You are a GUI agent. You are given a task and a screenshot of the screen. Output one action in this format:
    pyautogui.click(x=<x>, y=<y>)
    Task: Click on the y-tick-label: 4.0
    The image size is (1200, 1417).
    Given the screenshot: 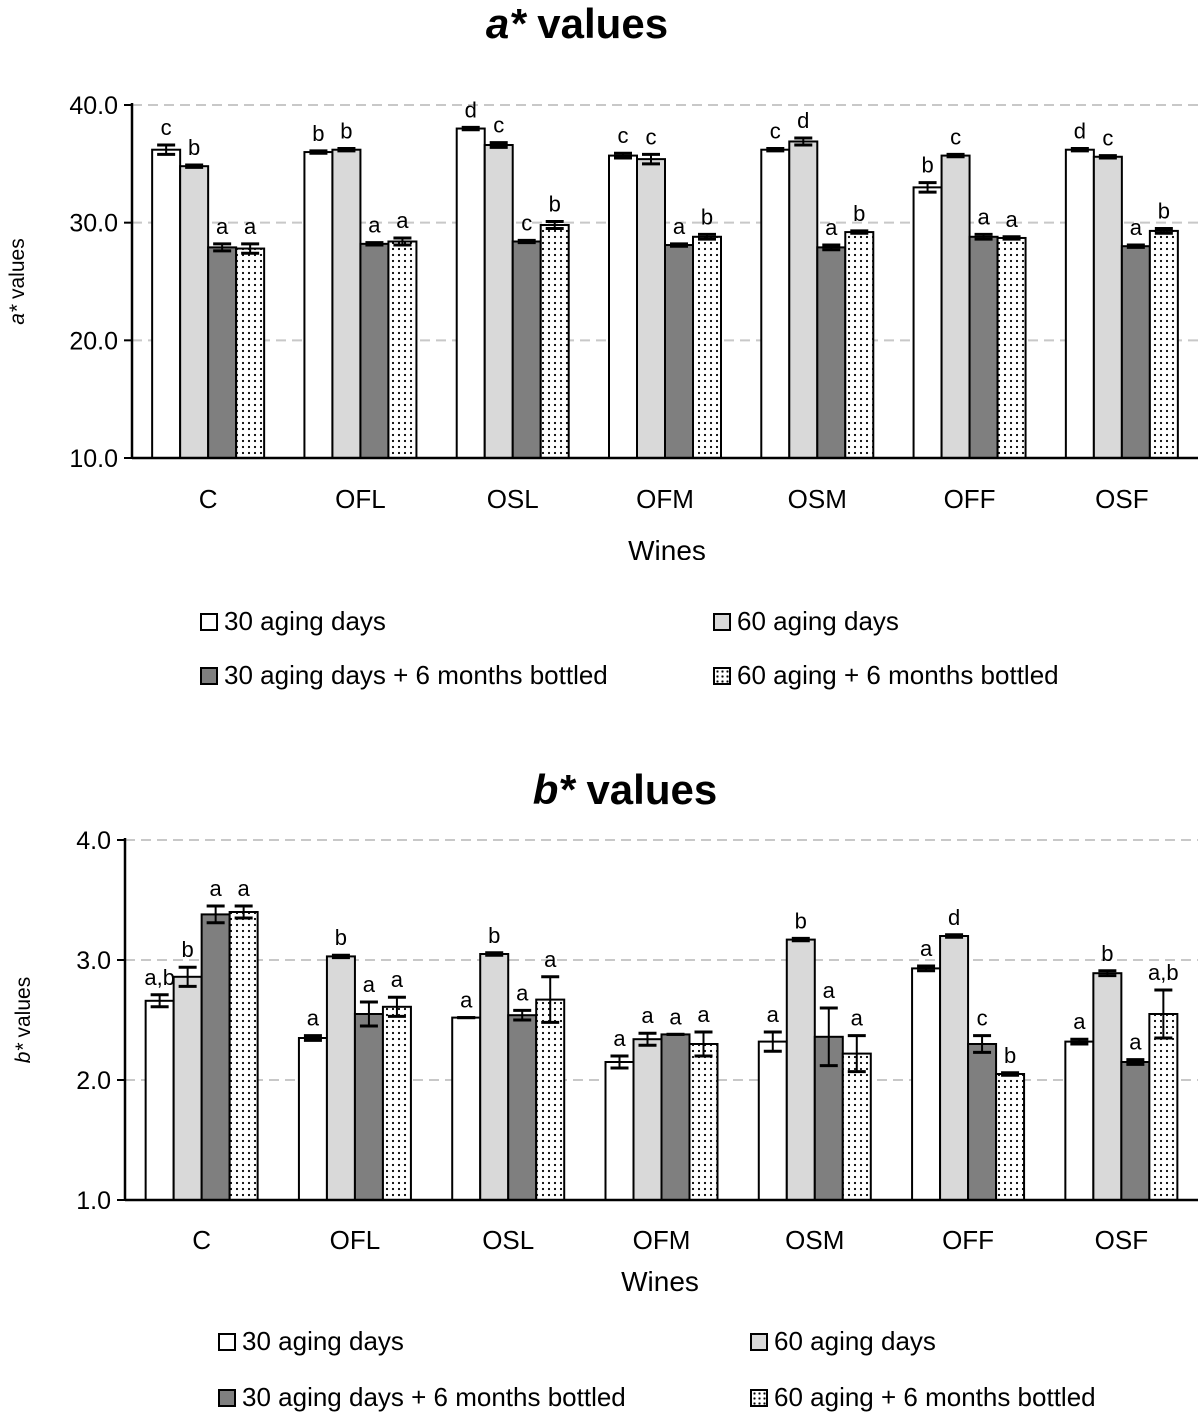 What is the action you would take?
    pyautogui.click(x=93, y=841)
    